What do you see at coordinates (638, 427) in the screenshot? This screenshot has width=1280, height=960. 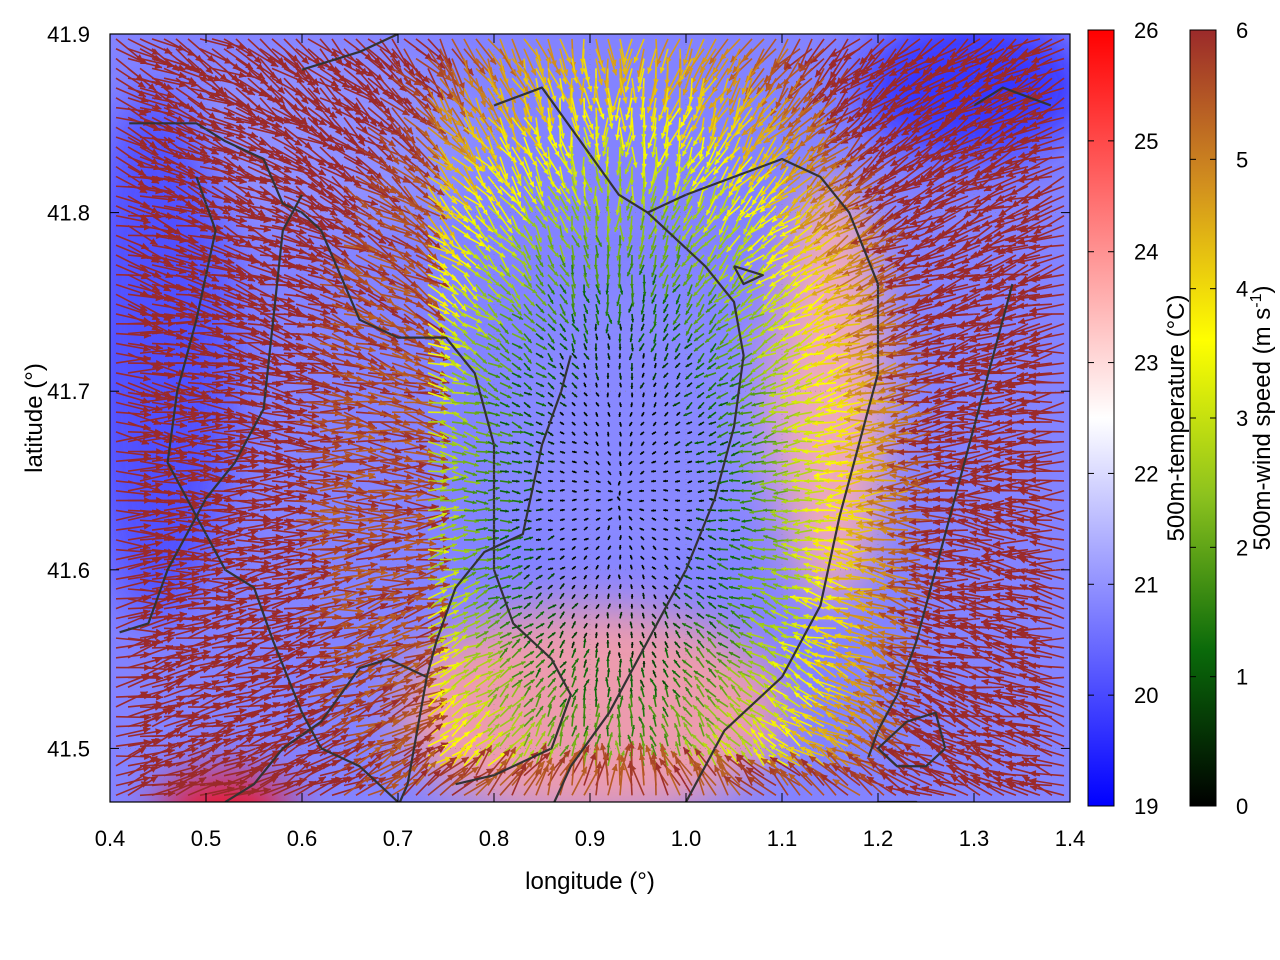 I see `temperature-anomaly` at bounding box center [638, 427].